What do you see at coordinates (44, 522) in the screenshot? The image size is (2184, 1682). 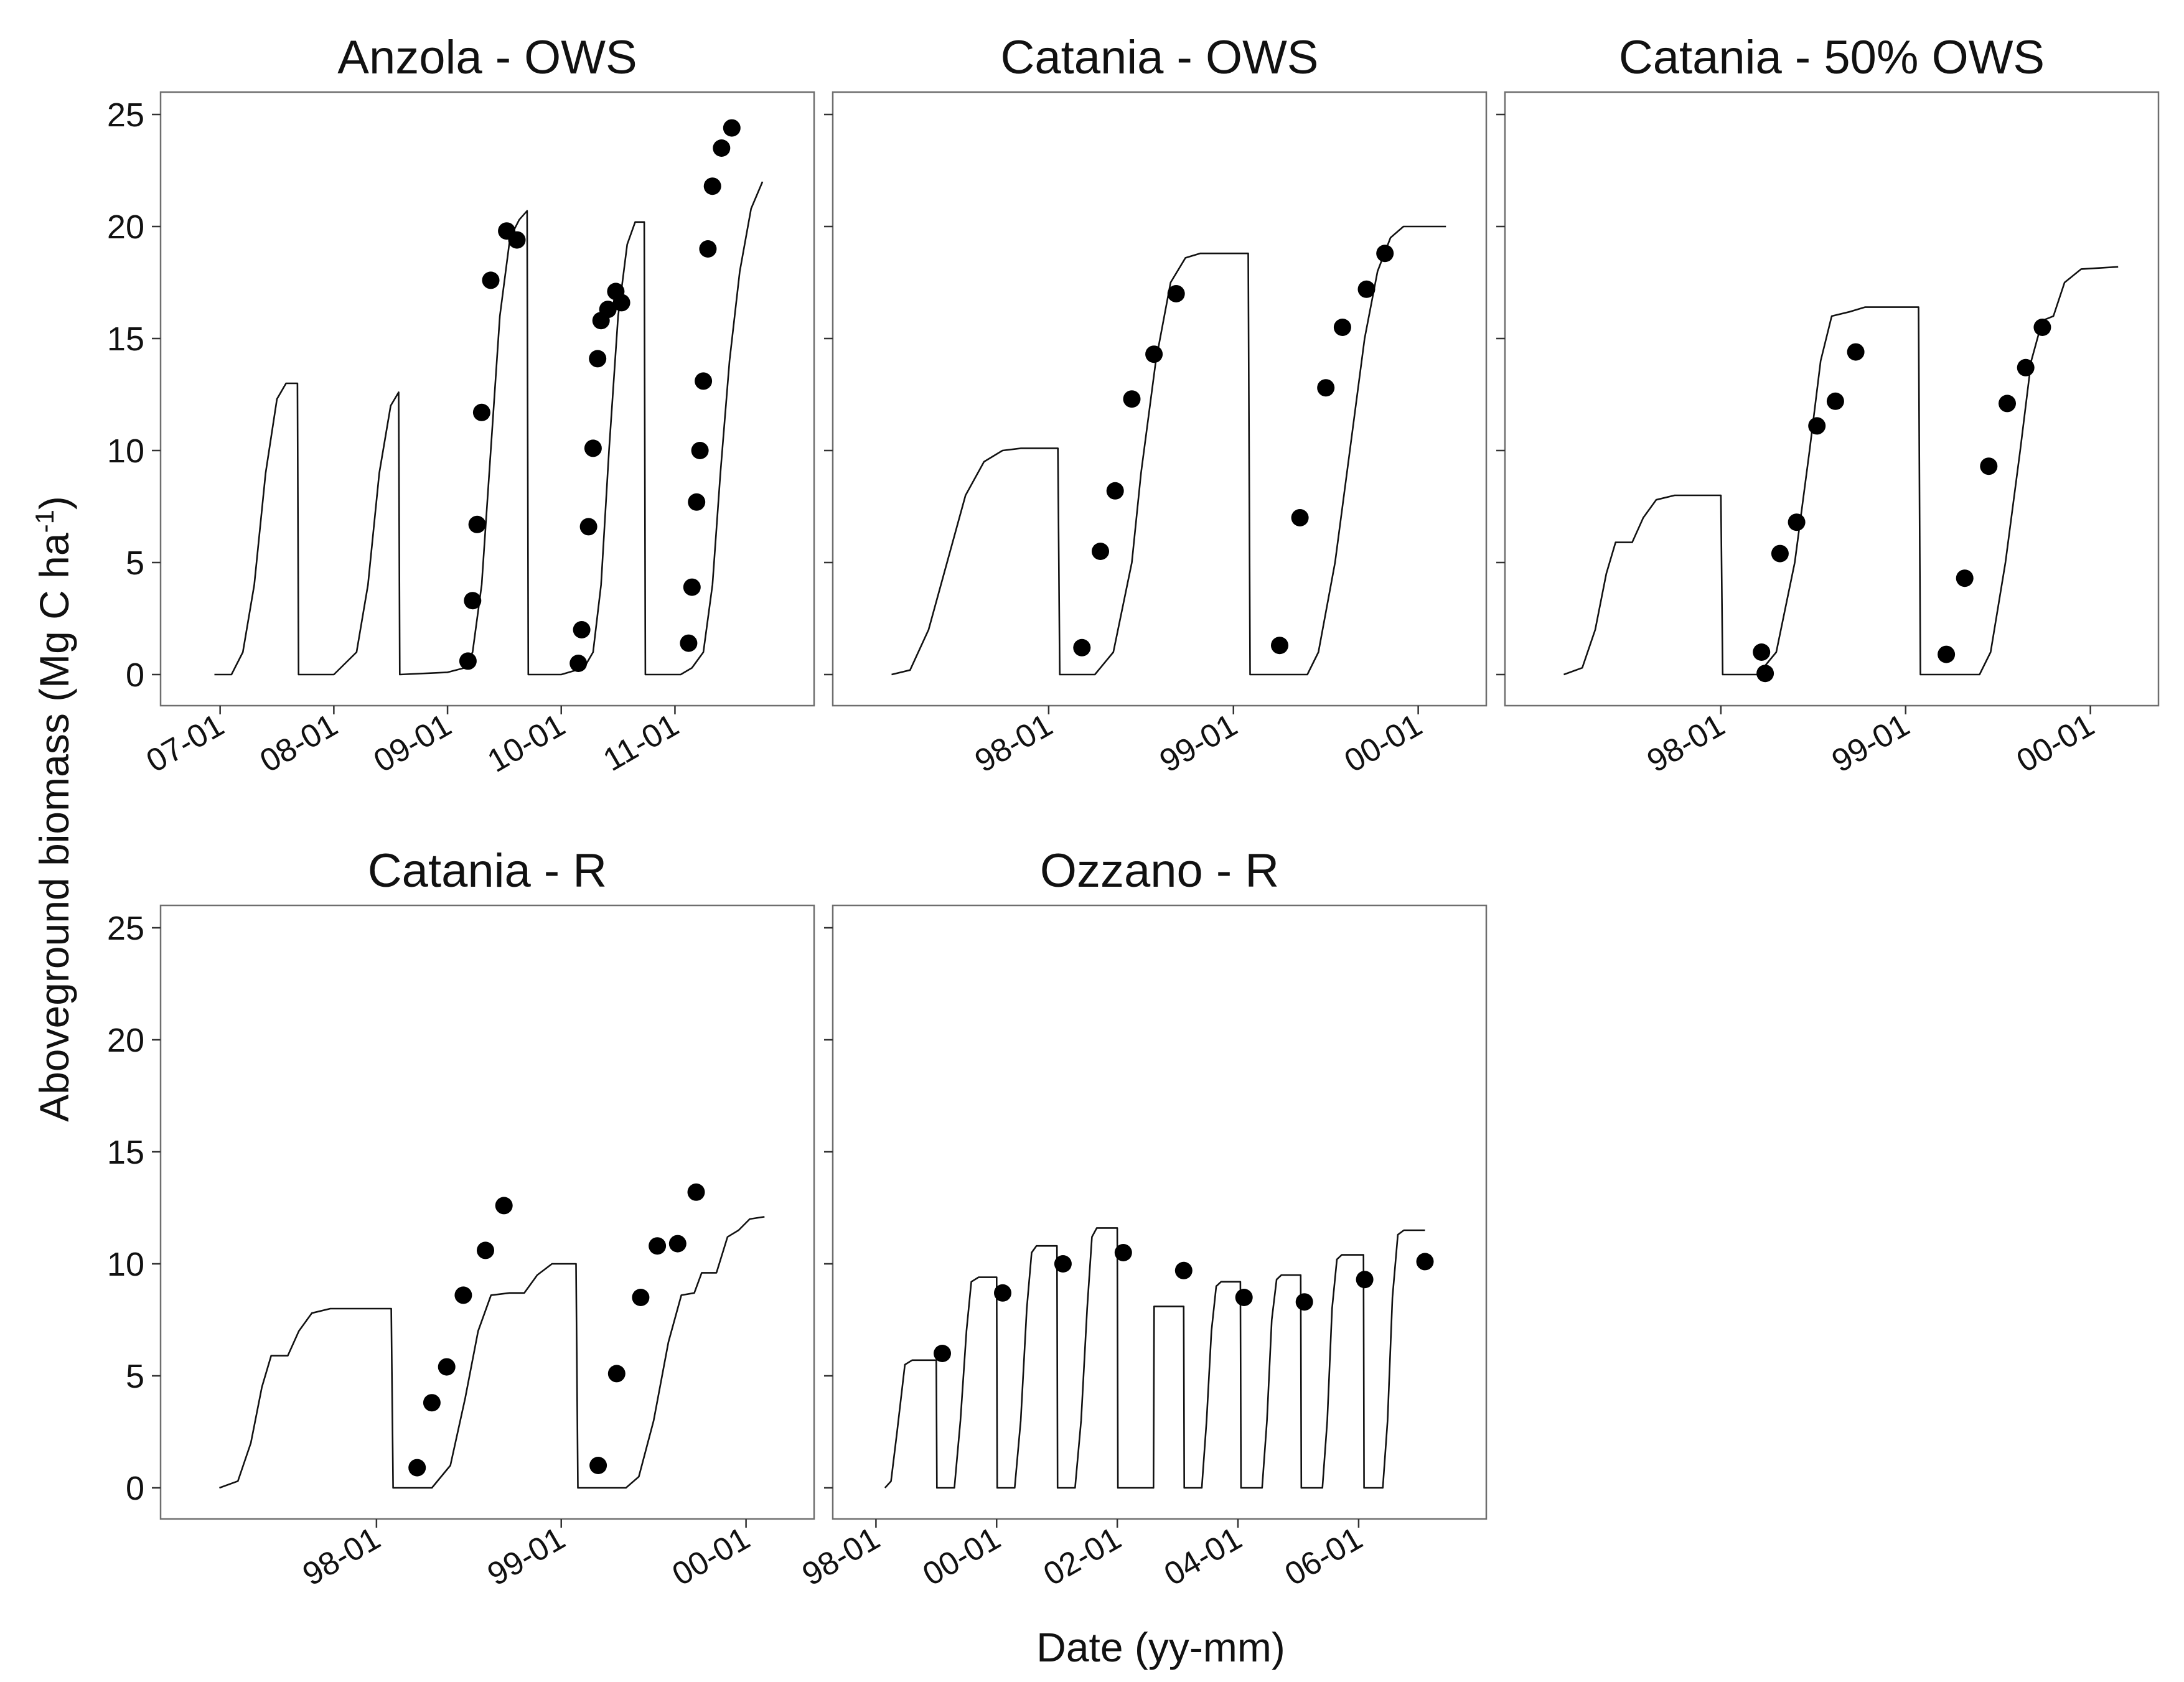 I see `y-axis-title-superscript: -1` at bounding box center [44, 522].